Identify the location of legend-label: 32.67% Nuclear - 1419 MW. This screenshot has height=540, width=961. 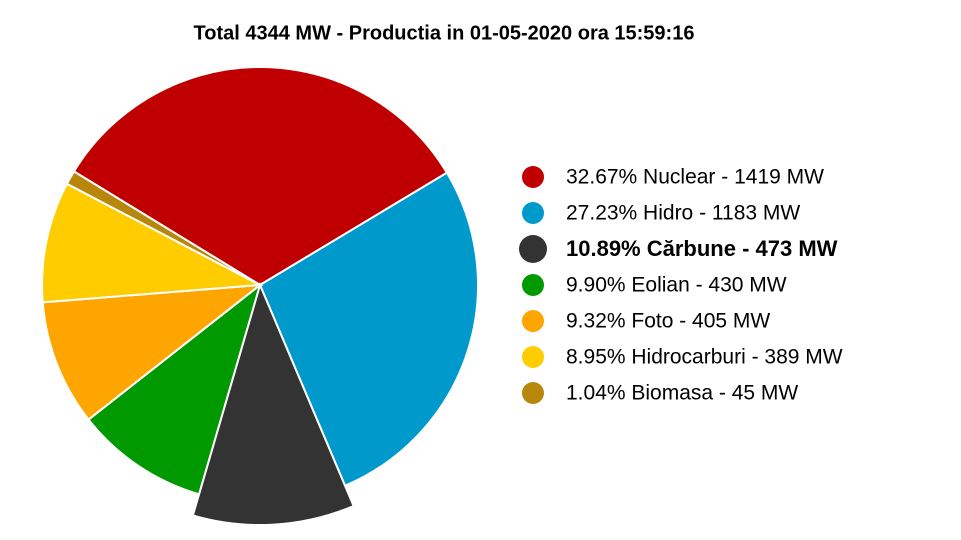
(695, 177).